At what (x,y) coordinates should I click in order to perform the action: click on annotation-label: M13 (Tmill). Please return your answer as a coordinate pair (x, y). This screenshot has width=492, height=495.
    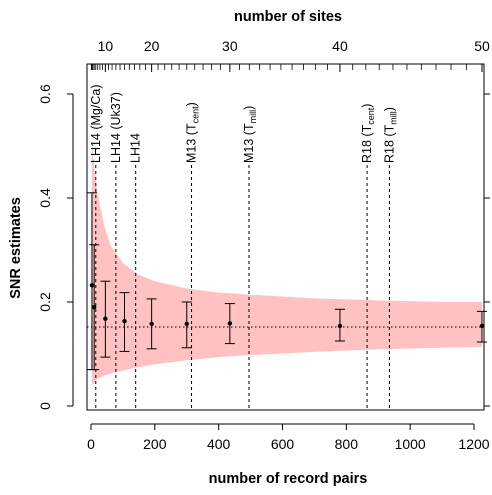
    Looking at the image, I should click on (250, 134).